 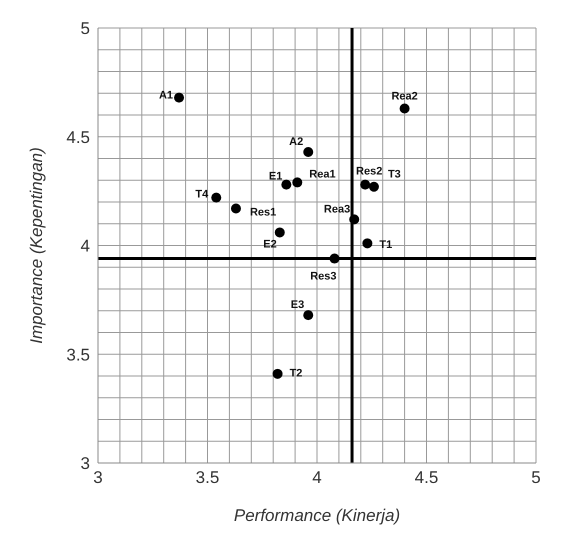 What do you see at coordinates (385, 245) in the screenshot?
I see `annotation: T1` at bounding box center [385, 245].